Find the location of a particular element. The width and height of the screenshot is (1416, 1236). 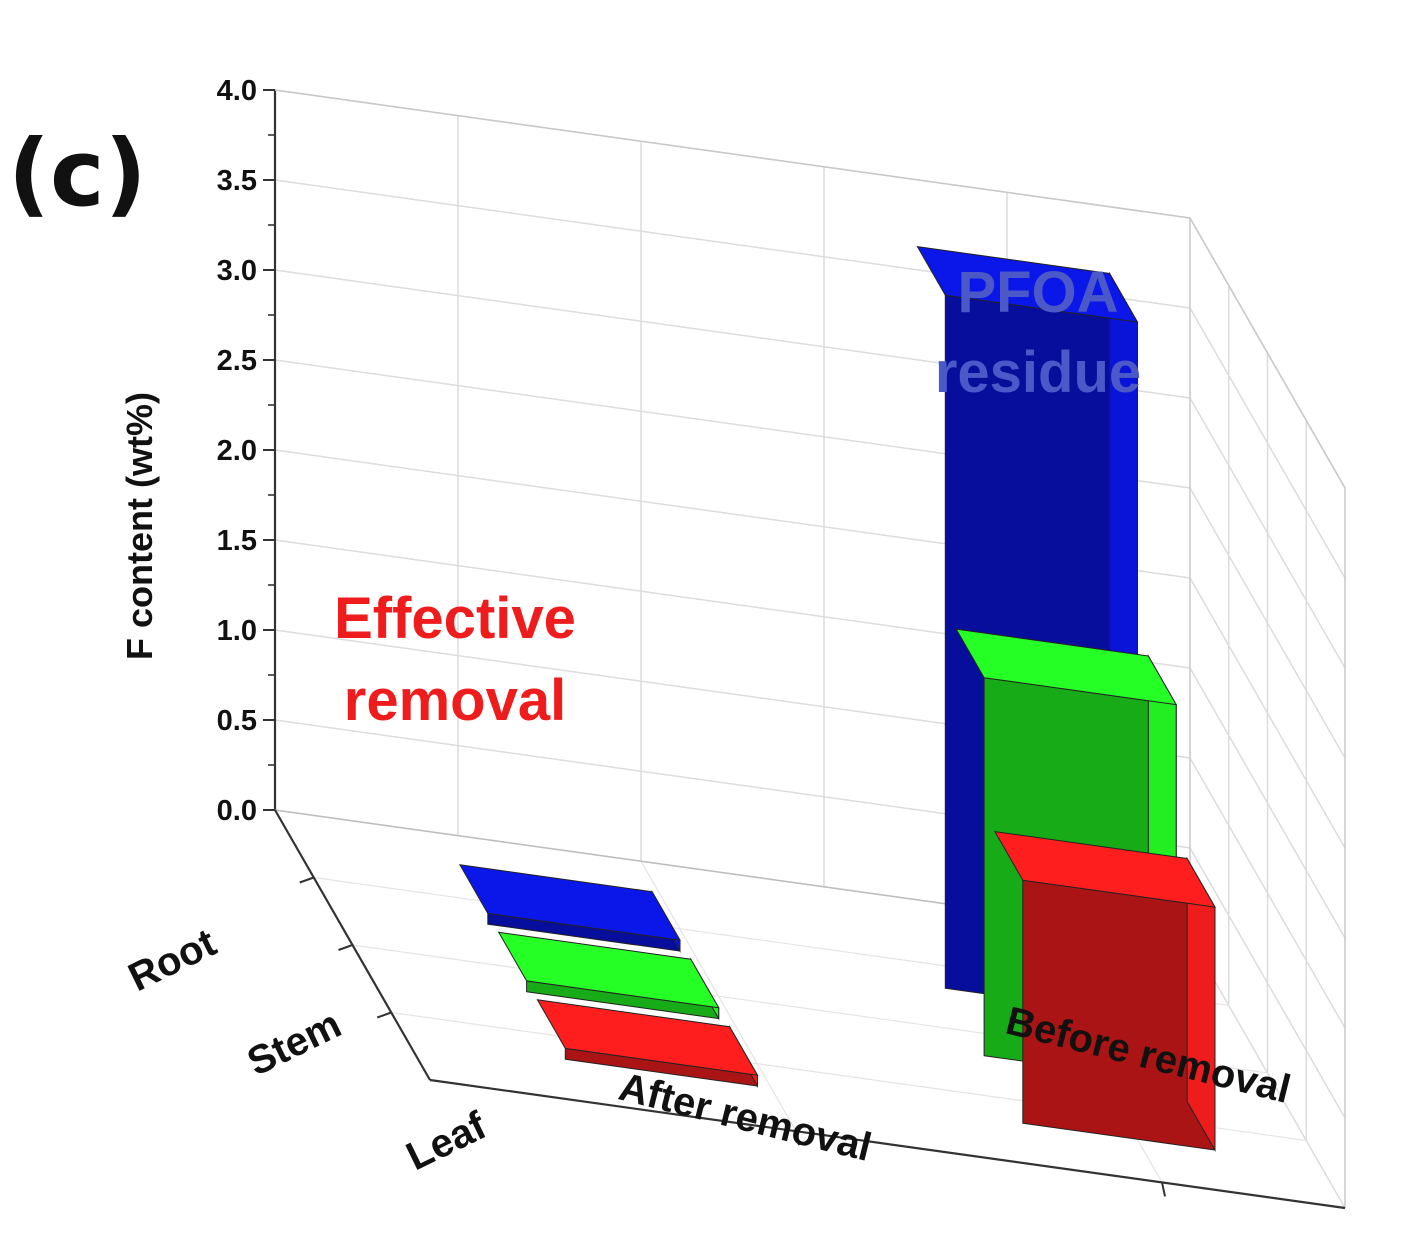

annotation-removal-line1: Effective is located at coordinates (455, 618).